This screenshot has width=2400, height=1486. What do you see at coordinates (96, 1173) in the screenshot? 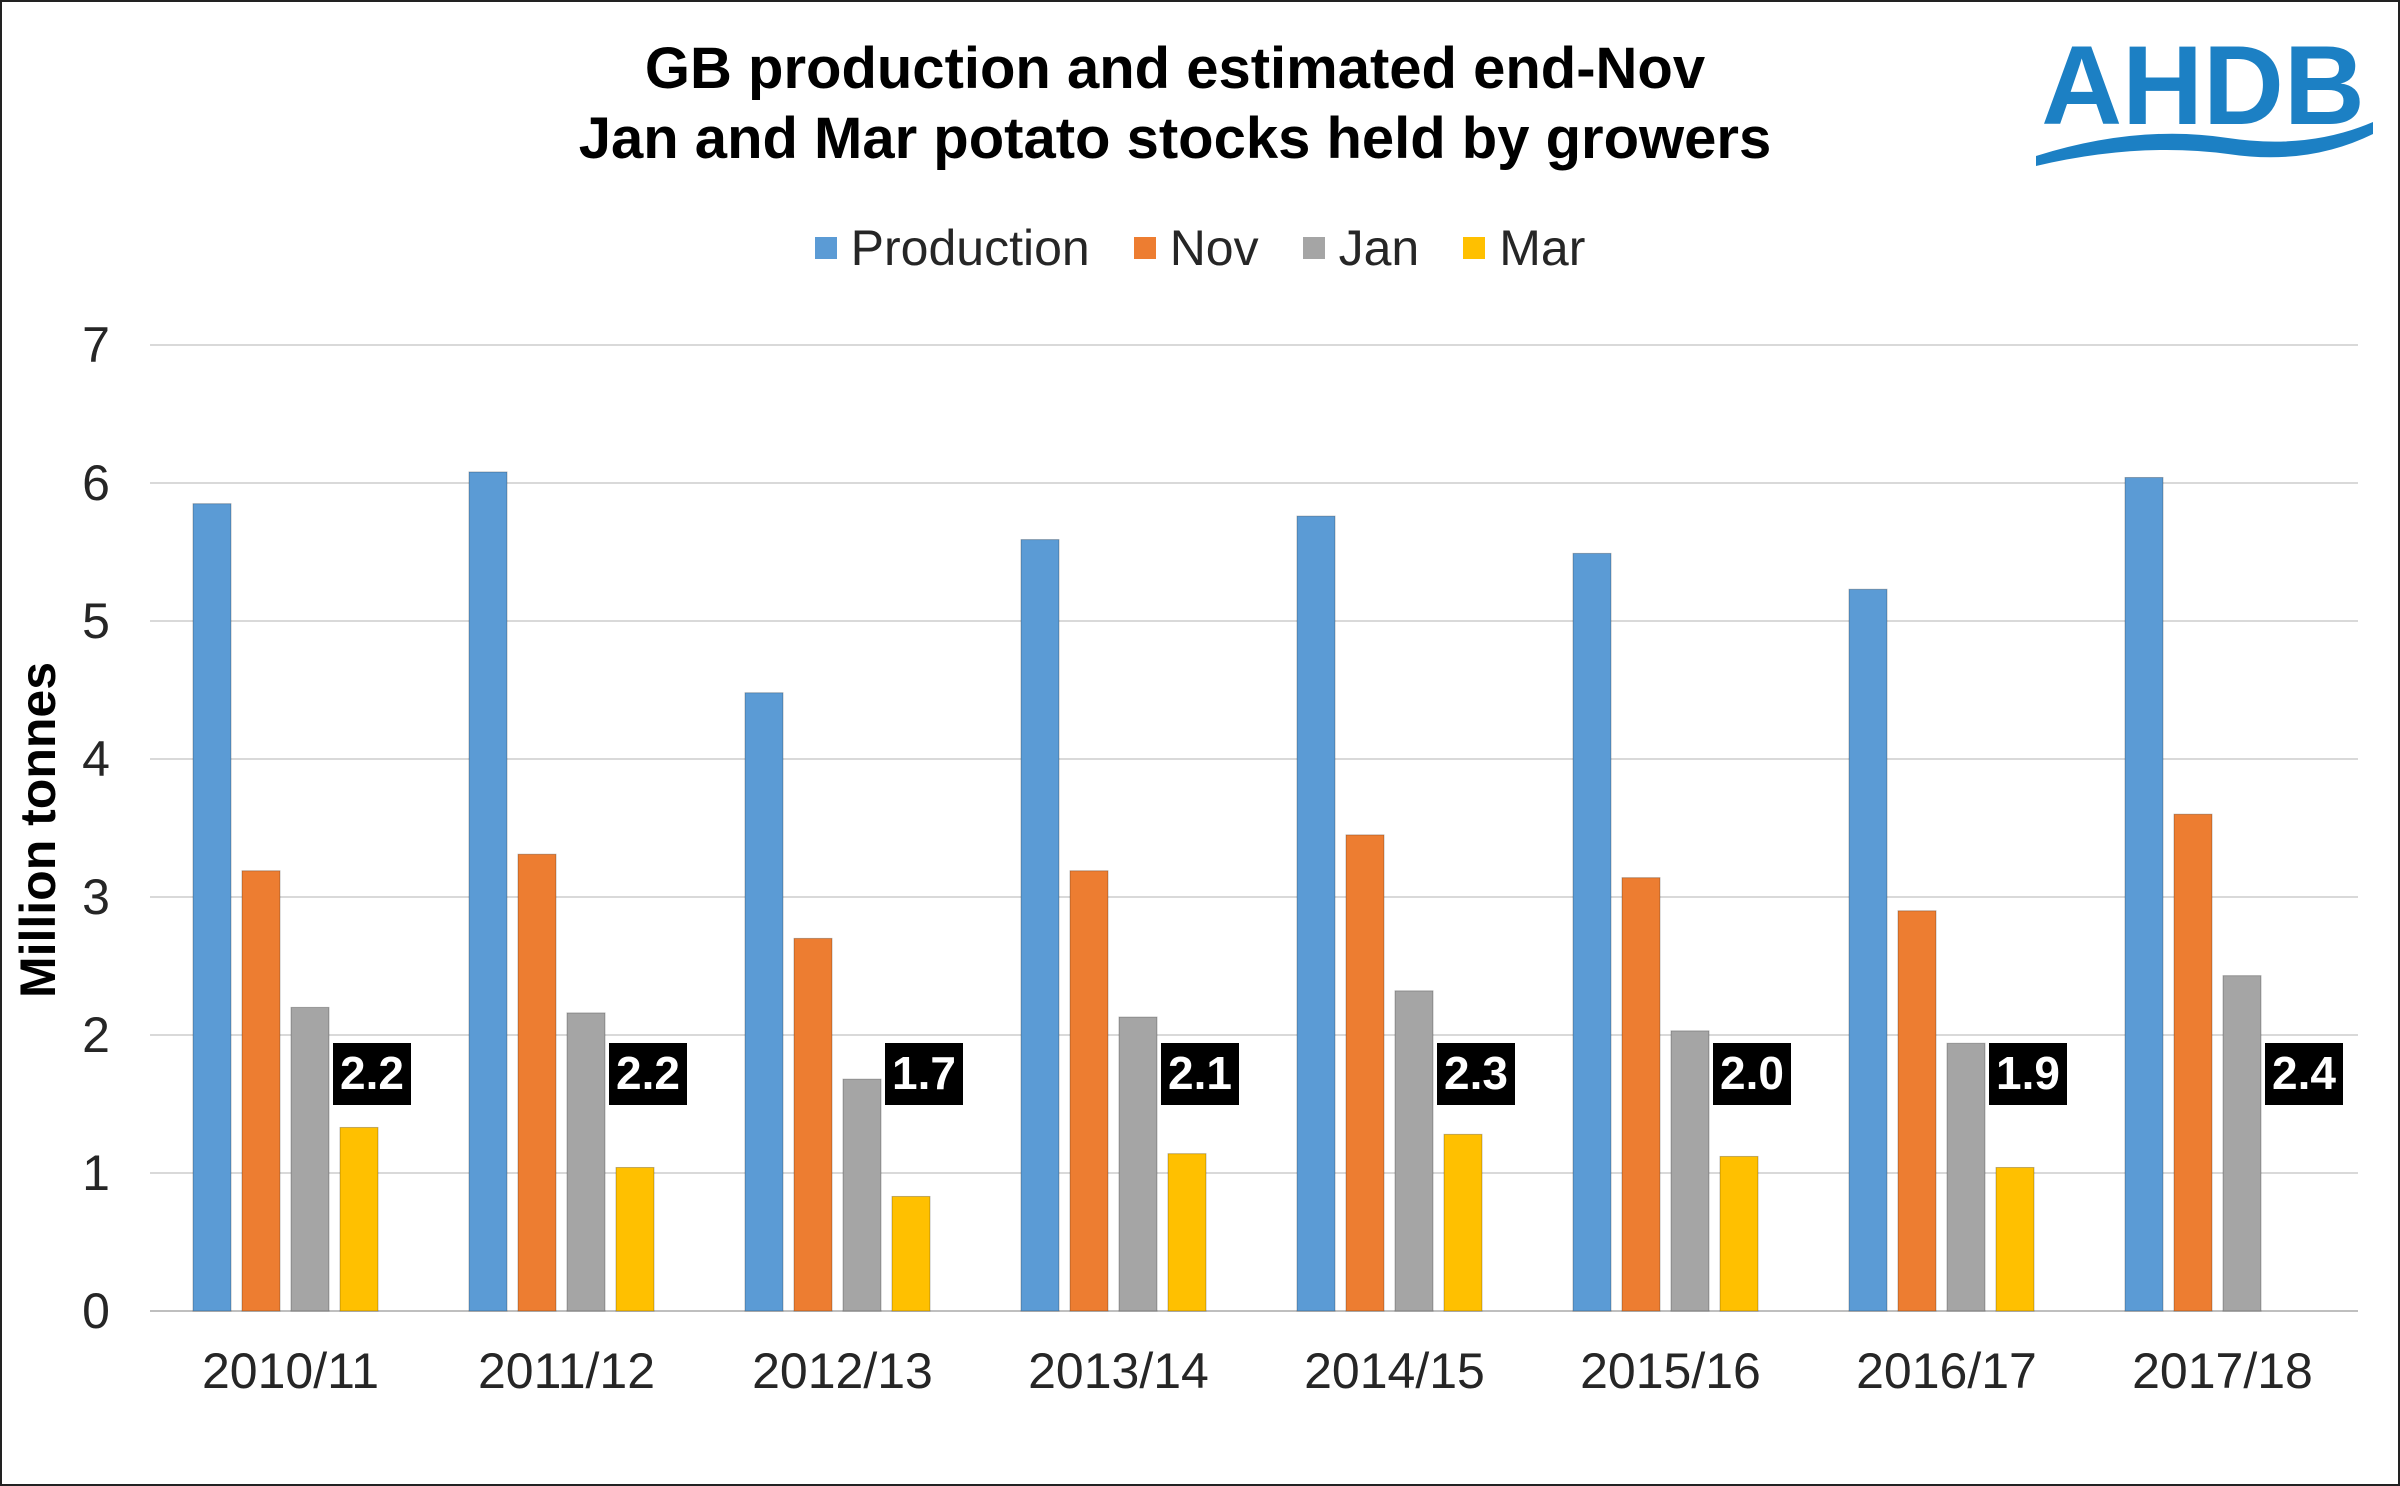
I see `y-tick-label: 1` at bounding box center [96, 1173].